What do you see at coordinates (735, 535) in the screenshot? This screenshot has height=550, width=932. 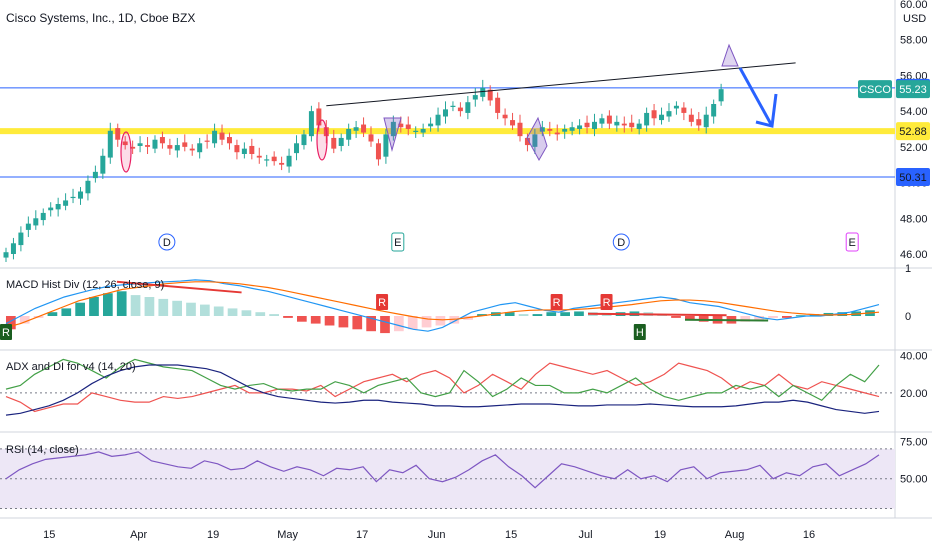 I see `time-tick-label: Aug` at bounding box center [735, 535].